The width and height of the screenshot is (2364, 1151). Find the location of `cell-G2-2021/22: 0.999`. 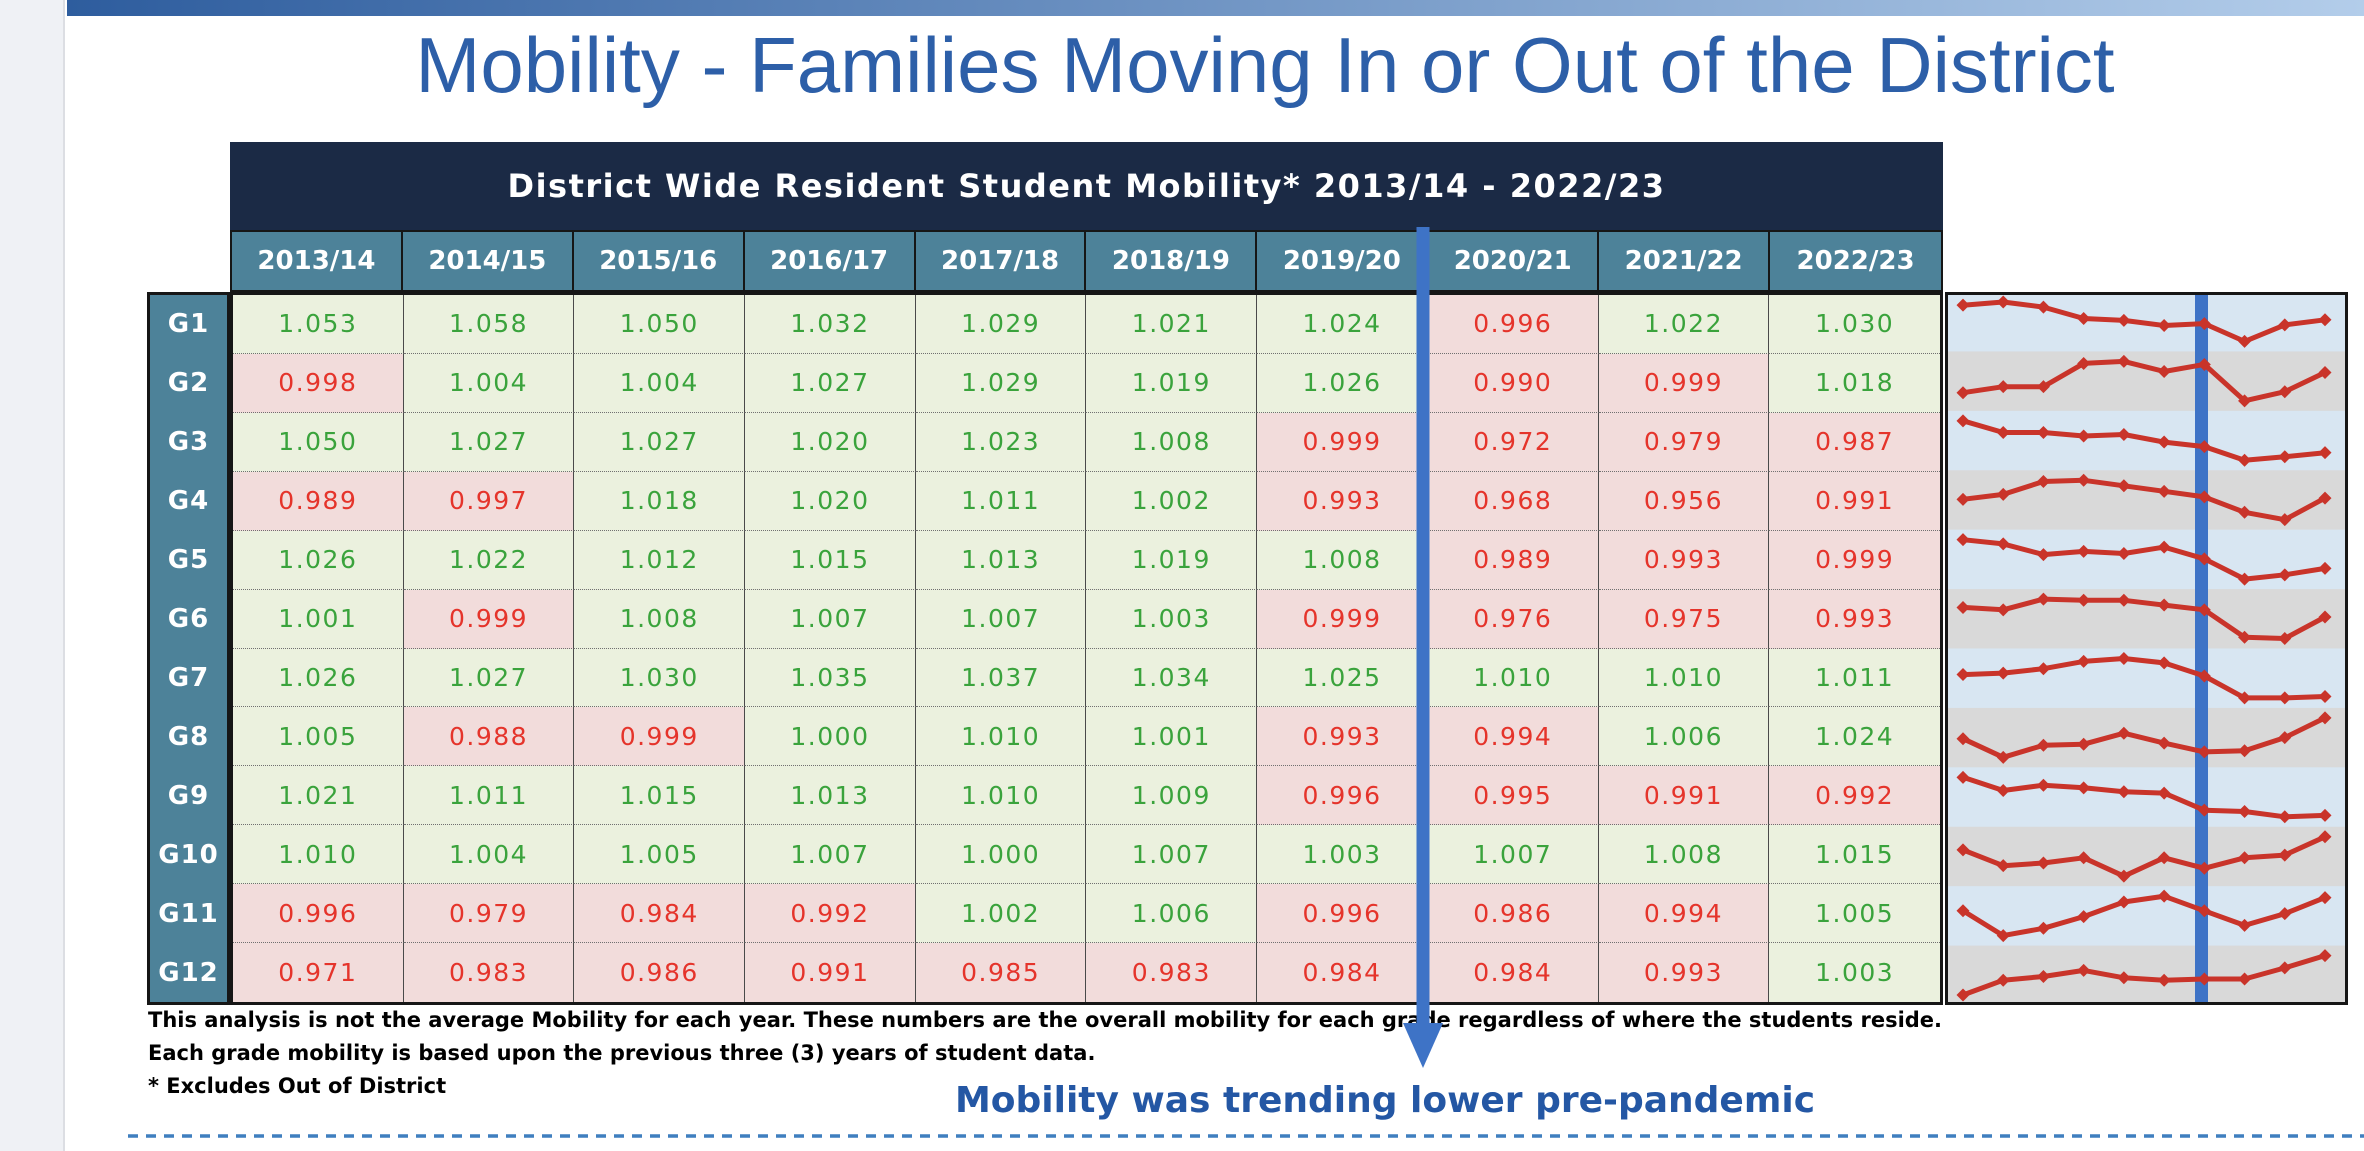

cell-G2-2021/22: 0.999 is located at coordinates (1684, 383).